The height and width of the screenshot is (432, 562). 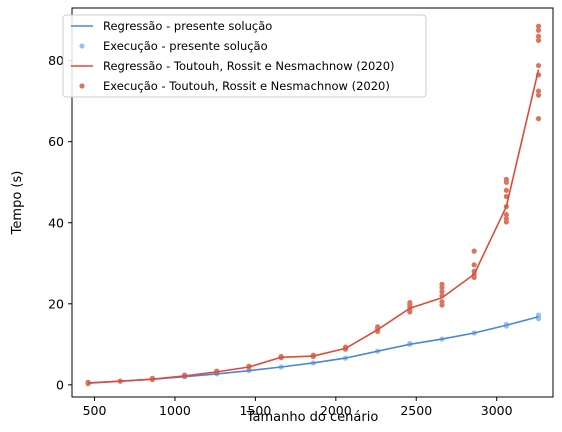 I want to click on y-tick-label: 40, so click(x=56, y=222).